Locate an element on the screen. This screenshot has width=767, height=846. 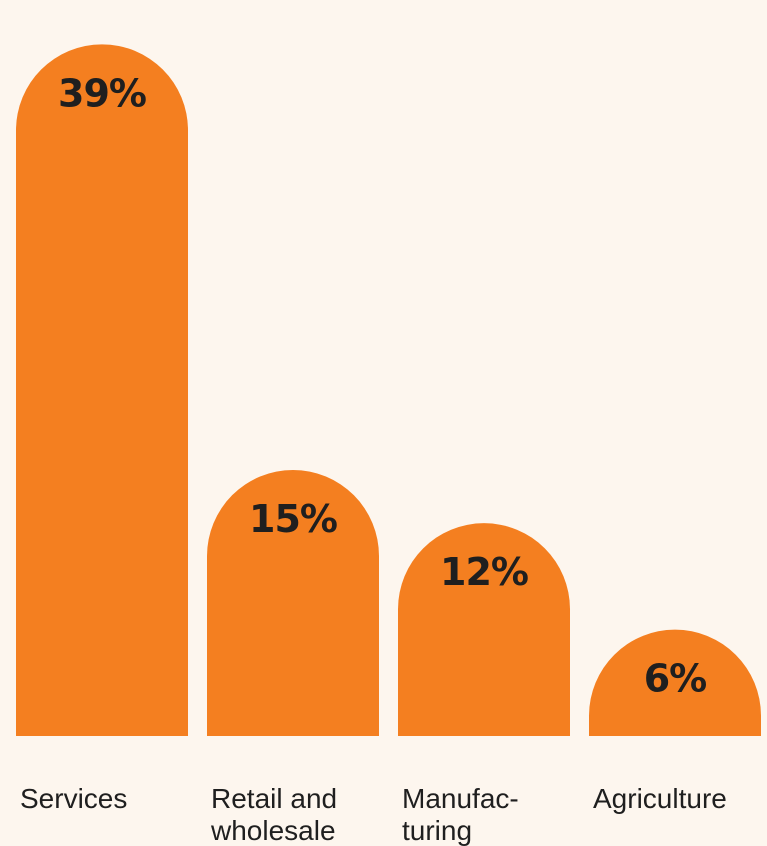
value-label-1: 15% is located at coordinates (293, 519).